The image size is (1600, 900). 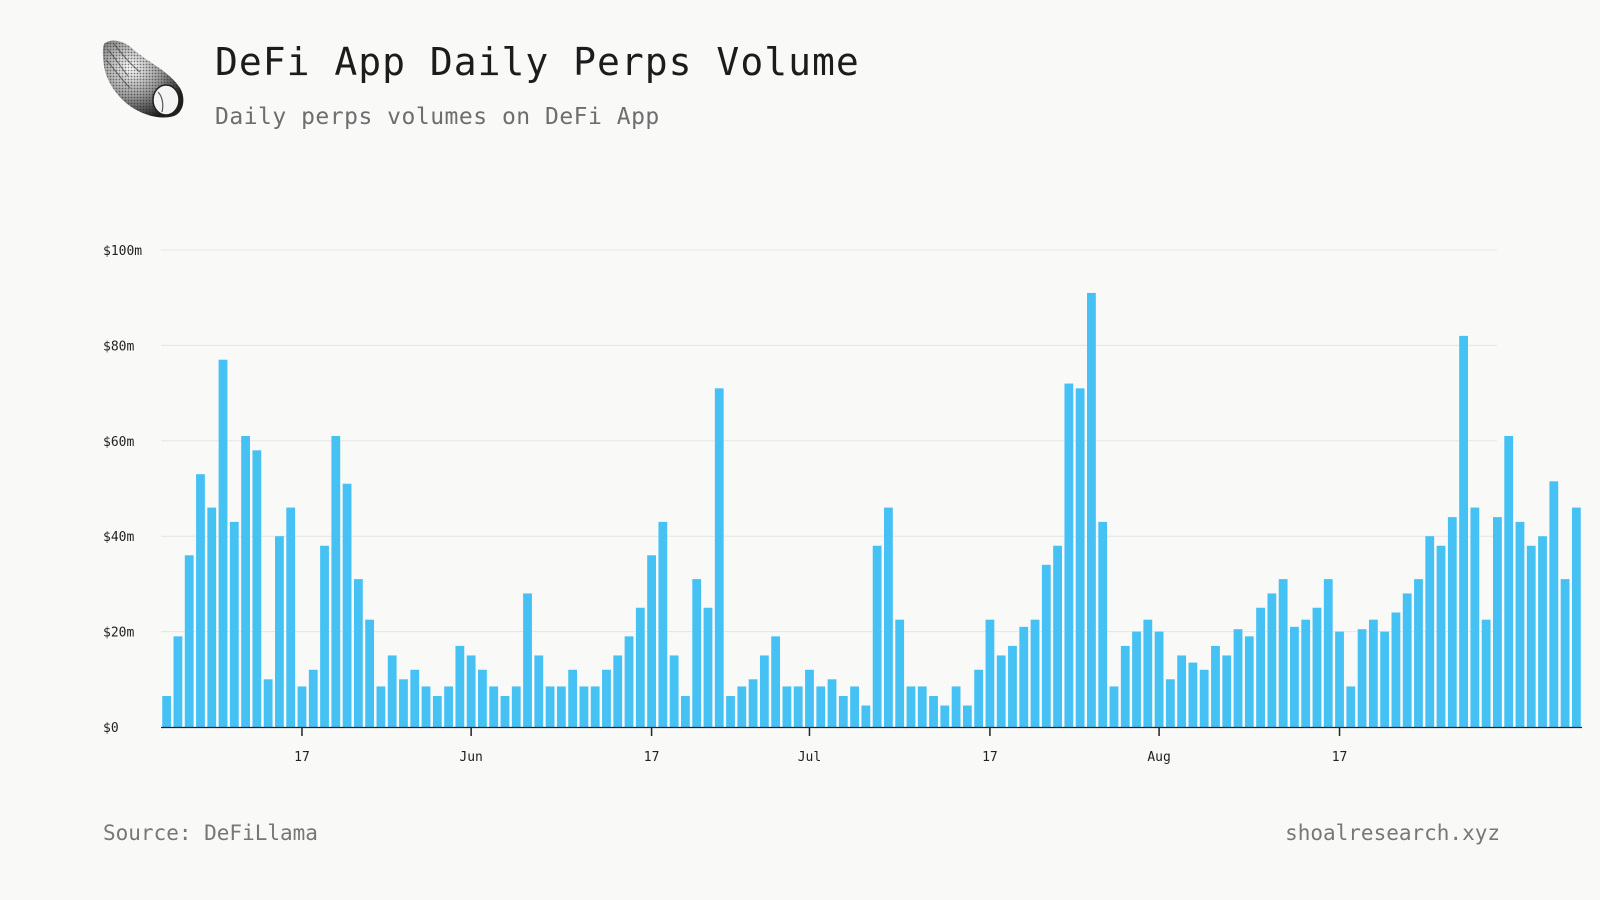 What do you see at coordinates (820, 746) in the screenshot?
I see `x-axis-labels: 17 Jun 17 Jul 17 Aug 17` at bounding box center [820, 746].